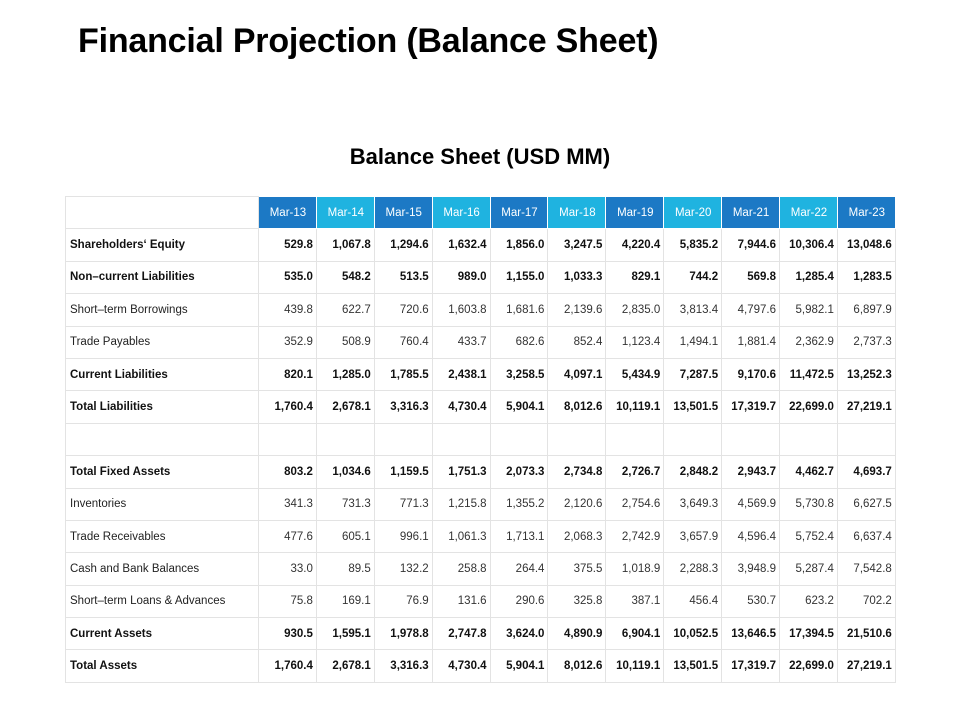 This screenshot has width=960, height=720. I want to click on value-cell: 1,355.2, so click(519, 504).